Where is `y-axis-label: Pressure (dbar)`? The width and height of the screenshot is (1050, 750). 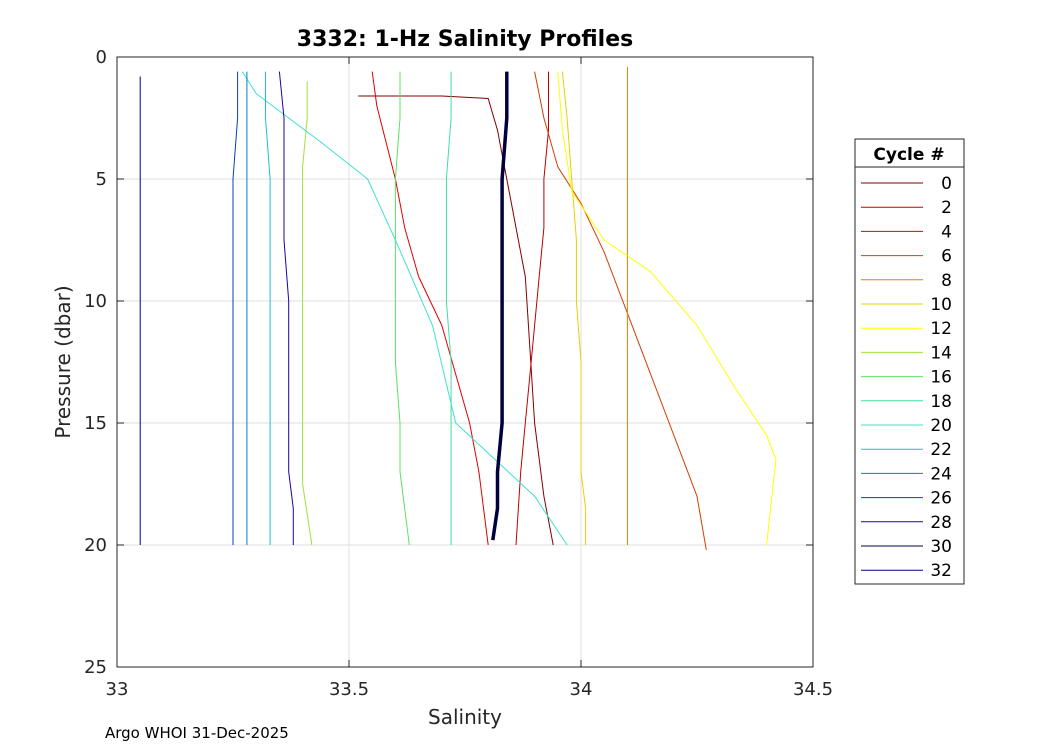
y-axis-label: Pressure (dbar) is located at coordinates (63, 361).